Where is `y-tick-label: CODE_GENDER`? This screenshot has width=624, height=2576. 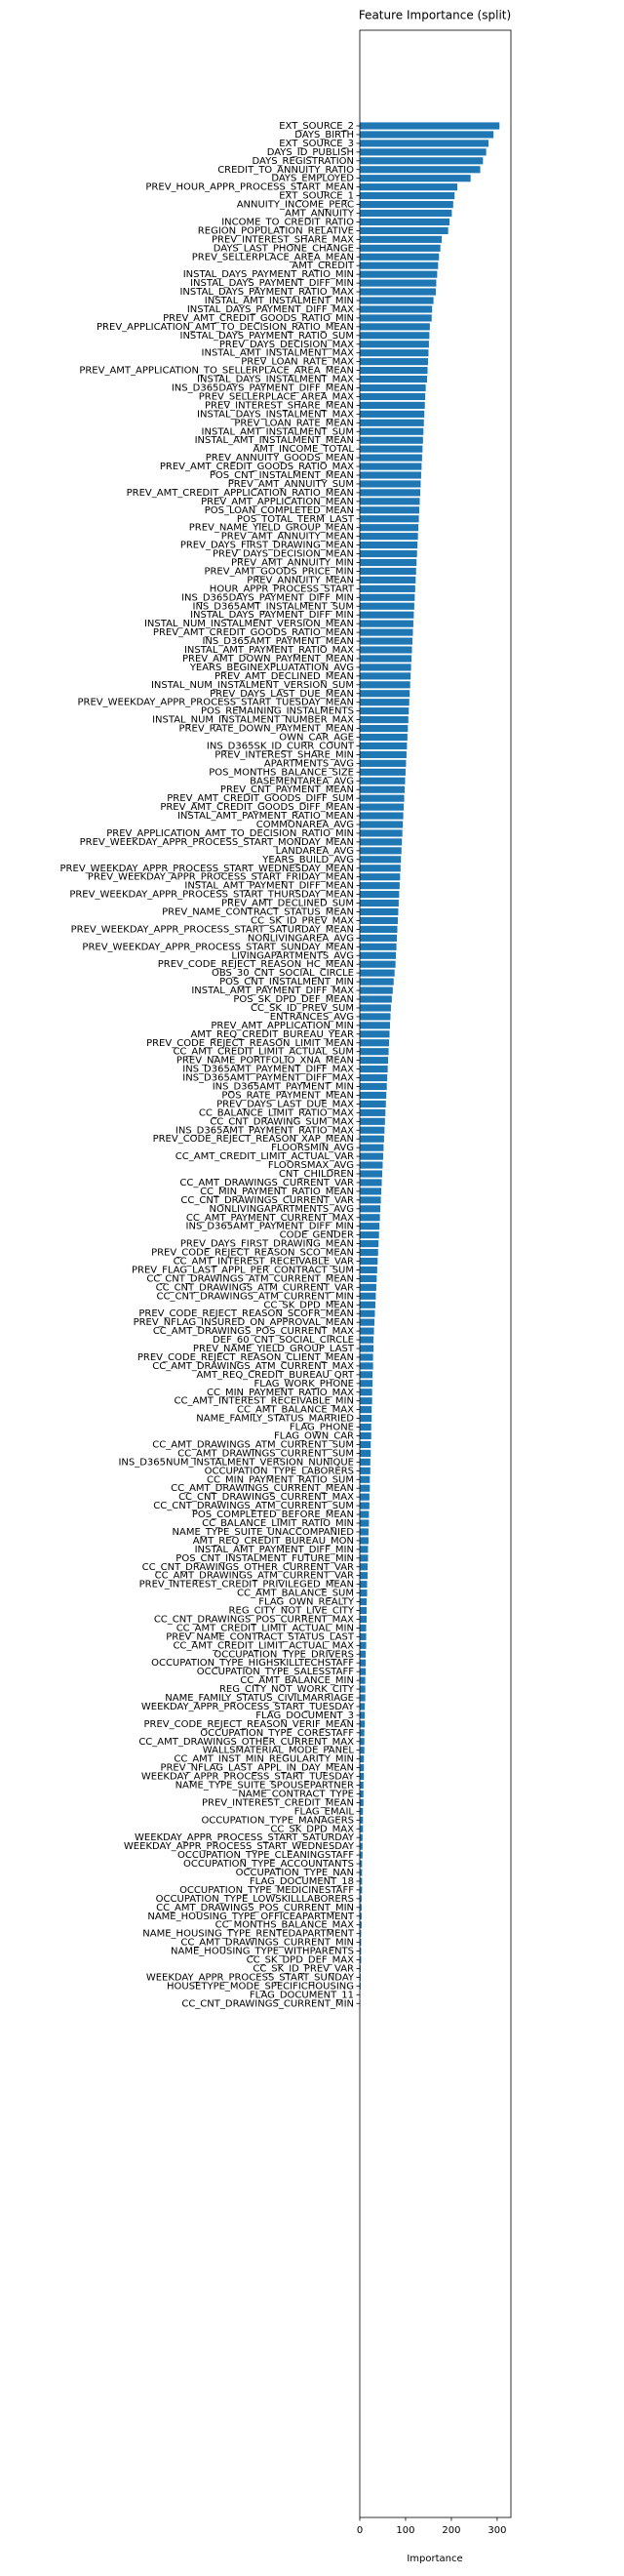 y-tick-label: CODE_GENDER is located at coordinates (317, 1235).